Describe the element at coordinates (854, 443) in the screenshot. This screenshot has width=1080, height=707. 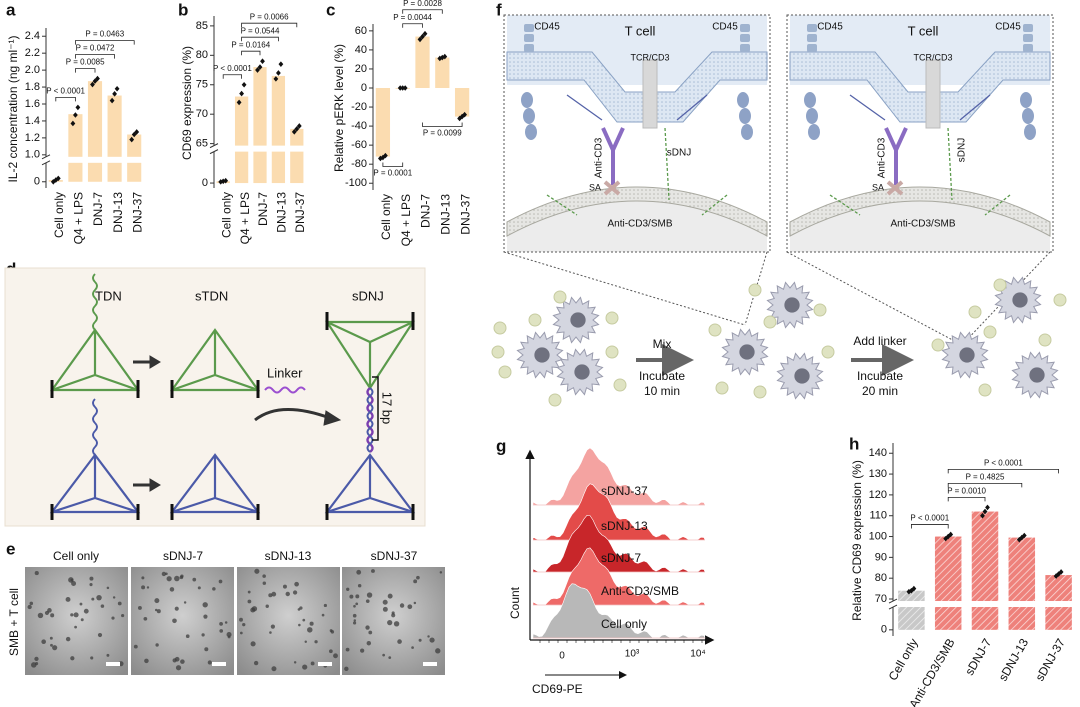
I see `panel-label: h` at that location.